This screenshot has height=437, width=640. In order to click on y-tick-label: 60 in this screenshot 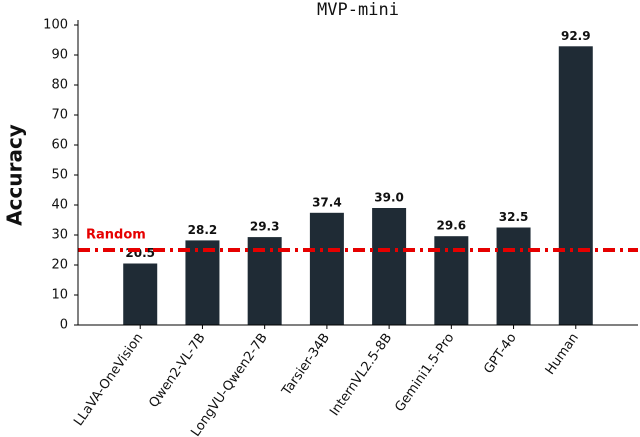, I will do `click(59, 145)`.